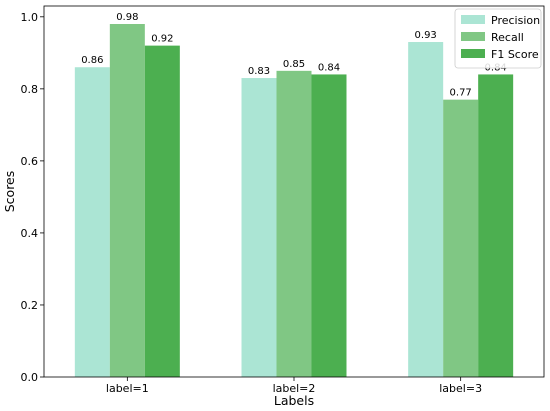  What do you see at coordinates (30, 305) in the screenshot?
I see `y-tick-label: 0.2` at bounding box center [30, 305].